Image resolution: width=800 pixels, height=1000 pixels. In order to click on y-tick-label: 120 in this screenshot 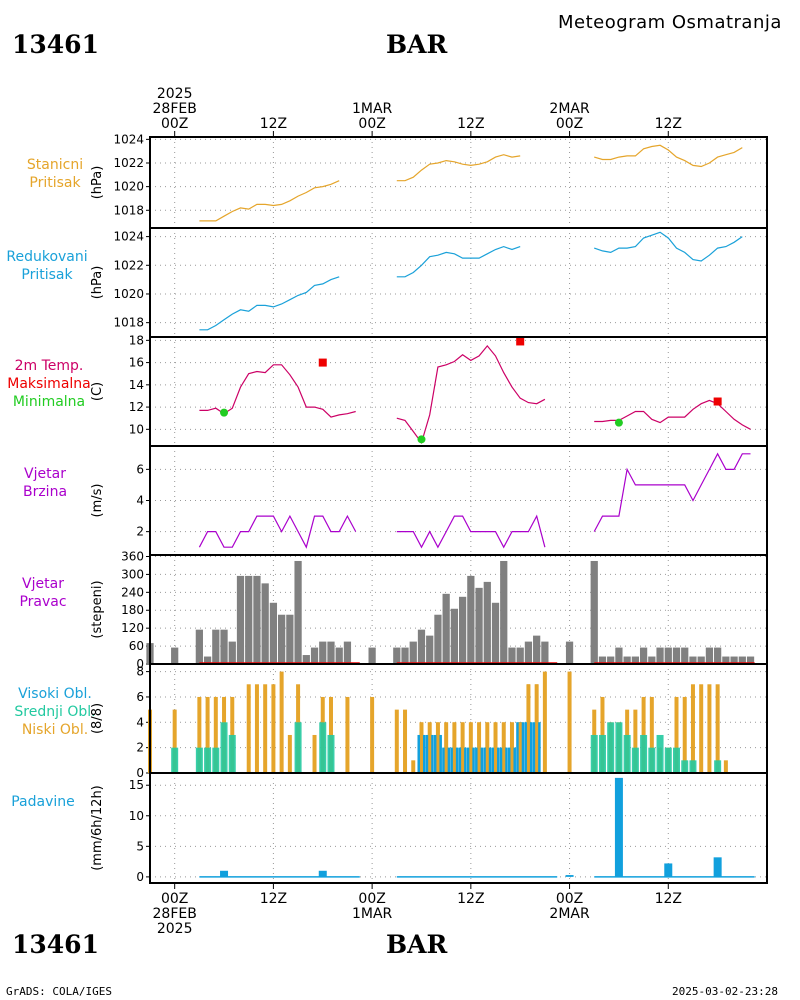, I will do `click(132, 628)`.